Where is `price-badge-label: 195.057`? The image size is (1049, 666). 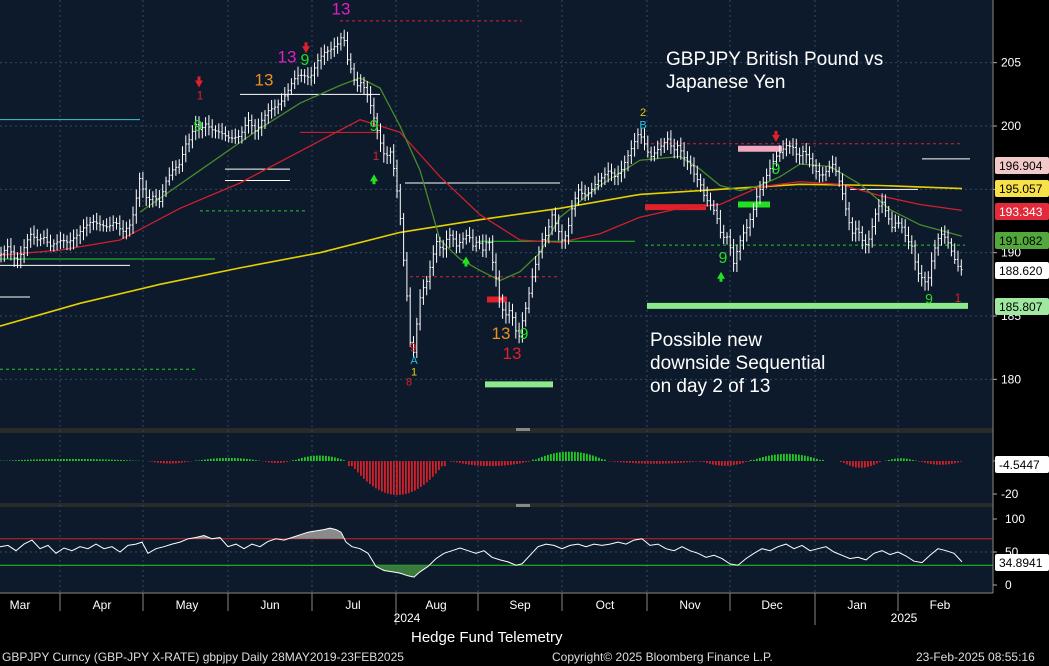 price-badge-label: 195.057 is located at coordinates (1021, 189).